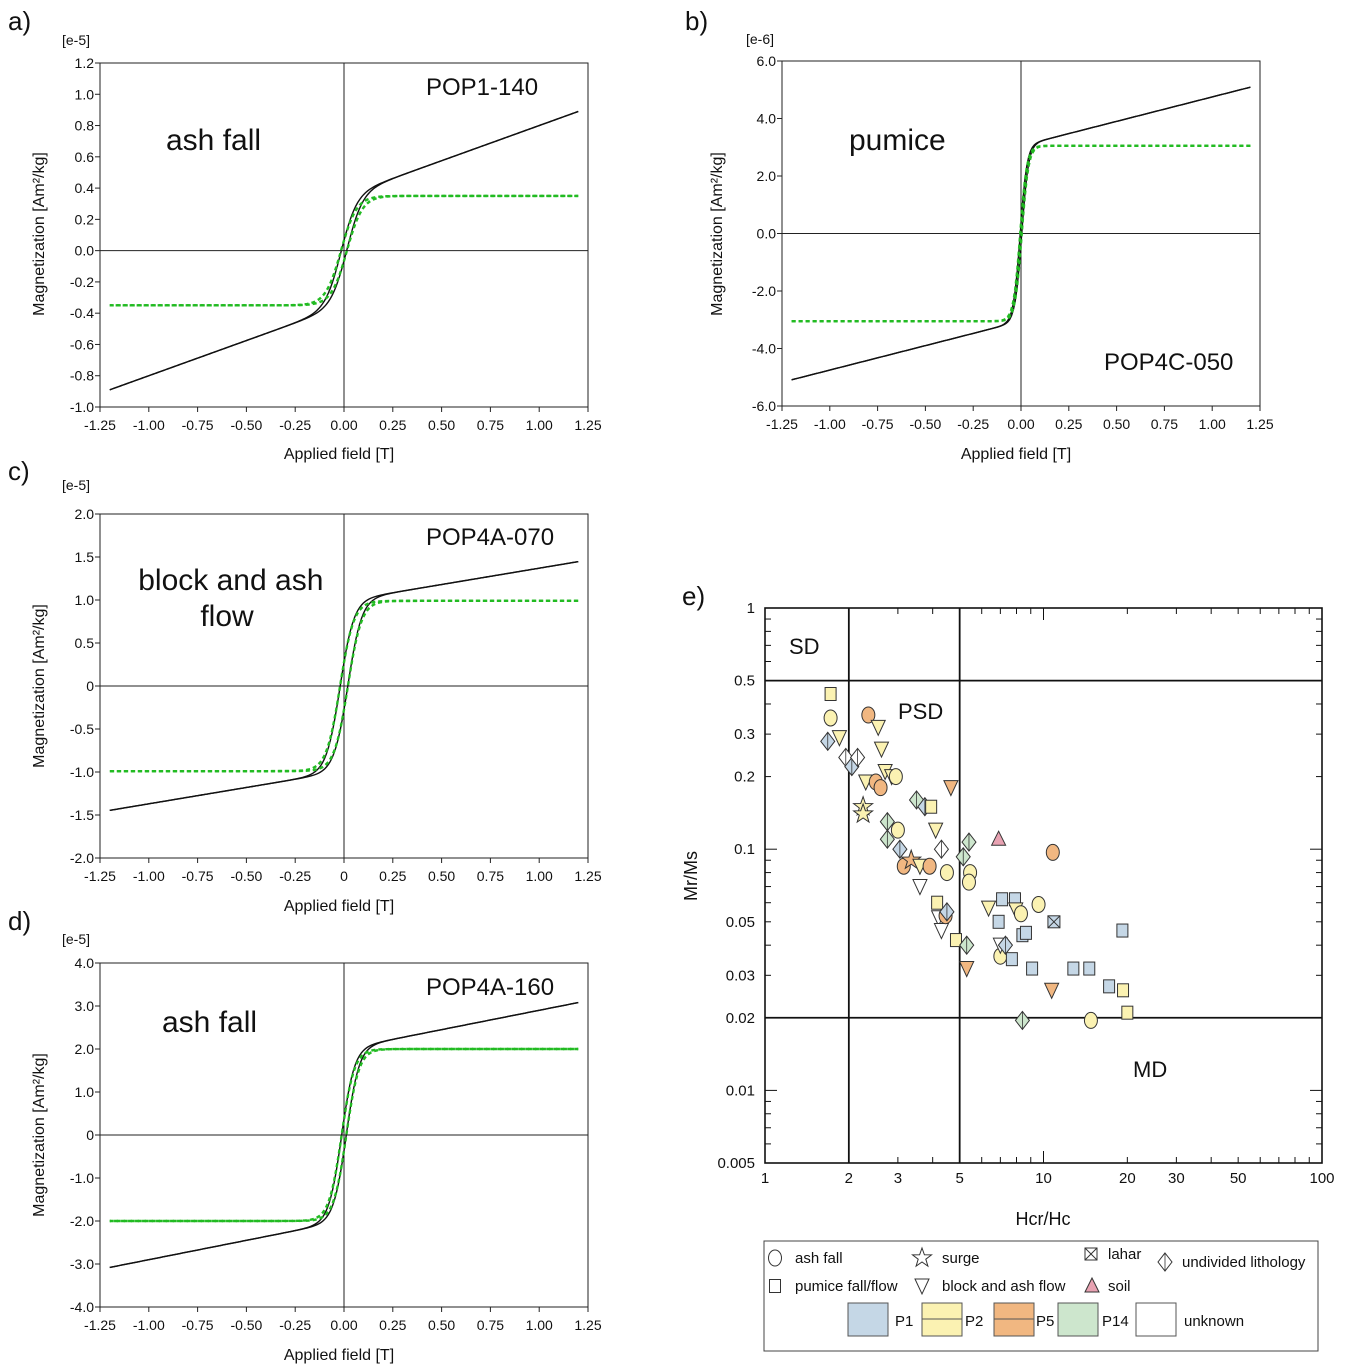  Describe the element at coordinates (744, 849) in the screenshot. I see `y-tick-label: 0.1` at that location.